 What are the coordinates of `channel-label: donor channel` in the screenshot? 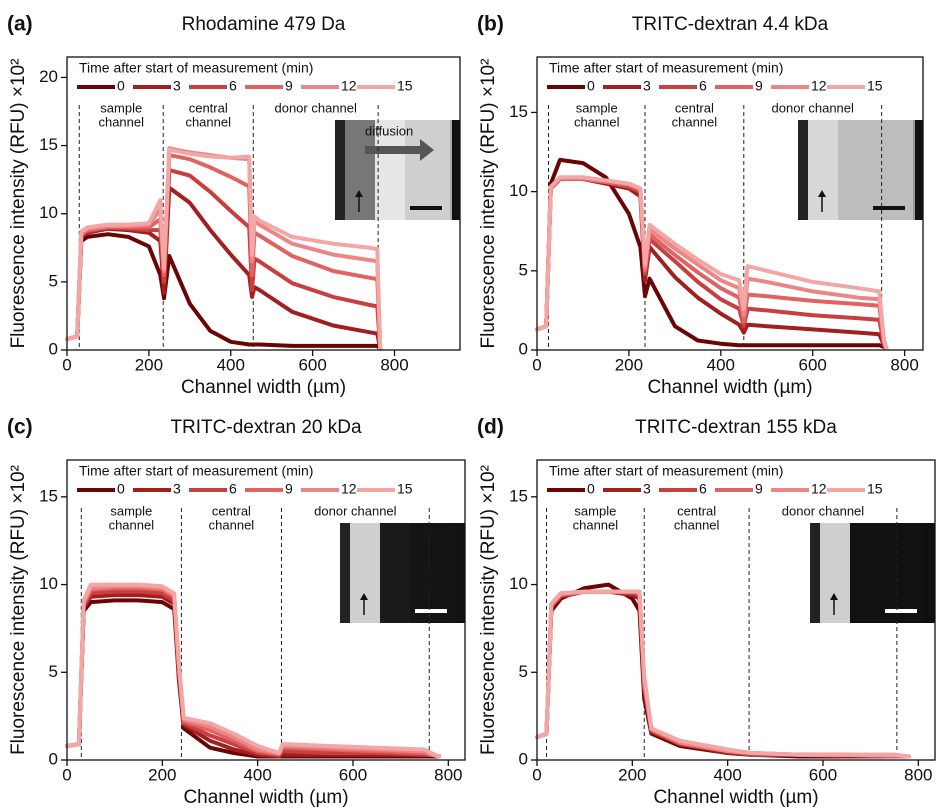 It's located at (823, 510).